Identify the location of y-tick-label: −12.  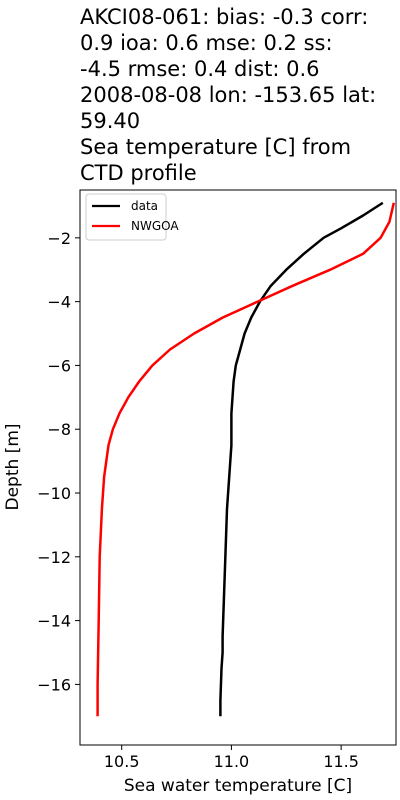
(54, 557).